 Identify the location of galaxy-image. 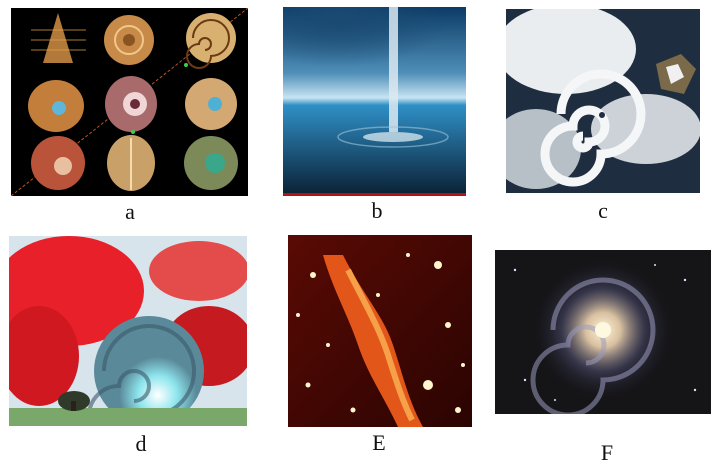
(603, 332).